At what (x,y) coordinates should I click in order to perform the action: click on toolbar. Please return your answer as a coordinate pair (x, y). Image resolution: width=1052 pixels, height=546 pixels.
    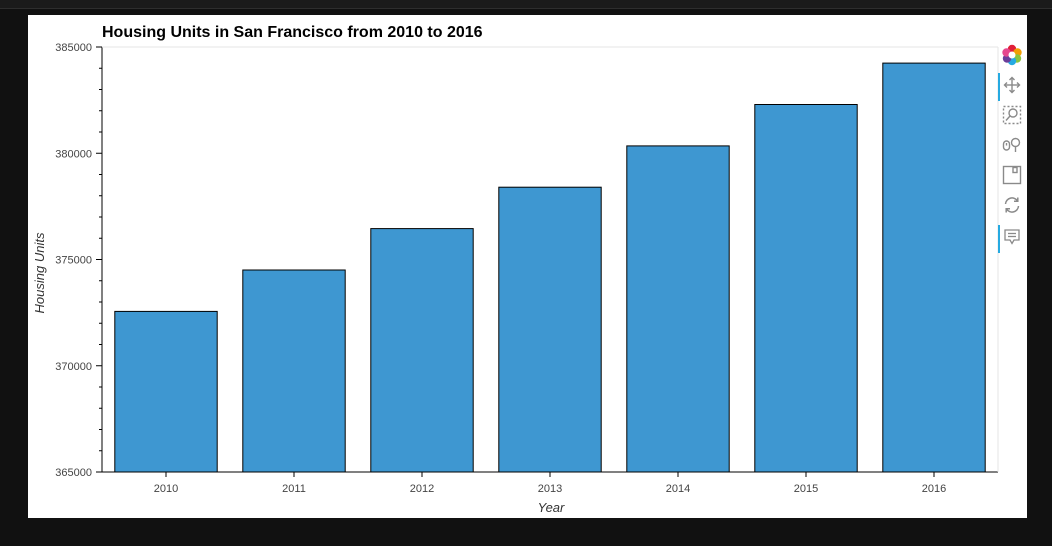
    Looking at the image, I should click on (1011, 168).